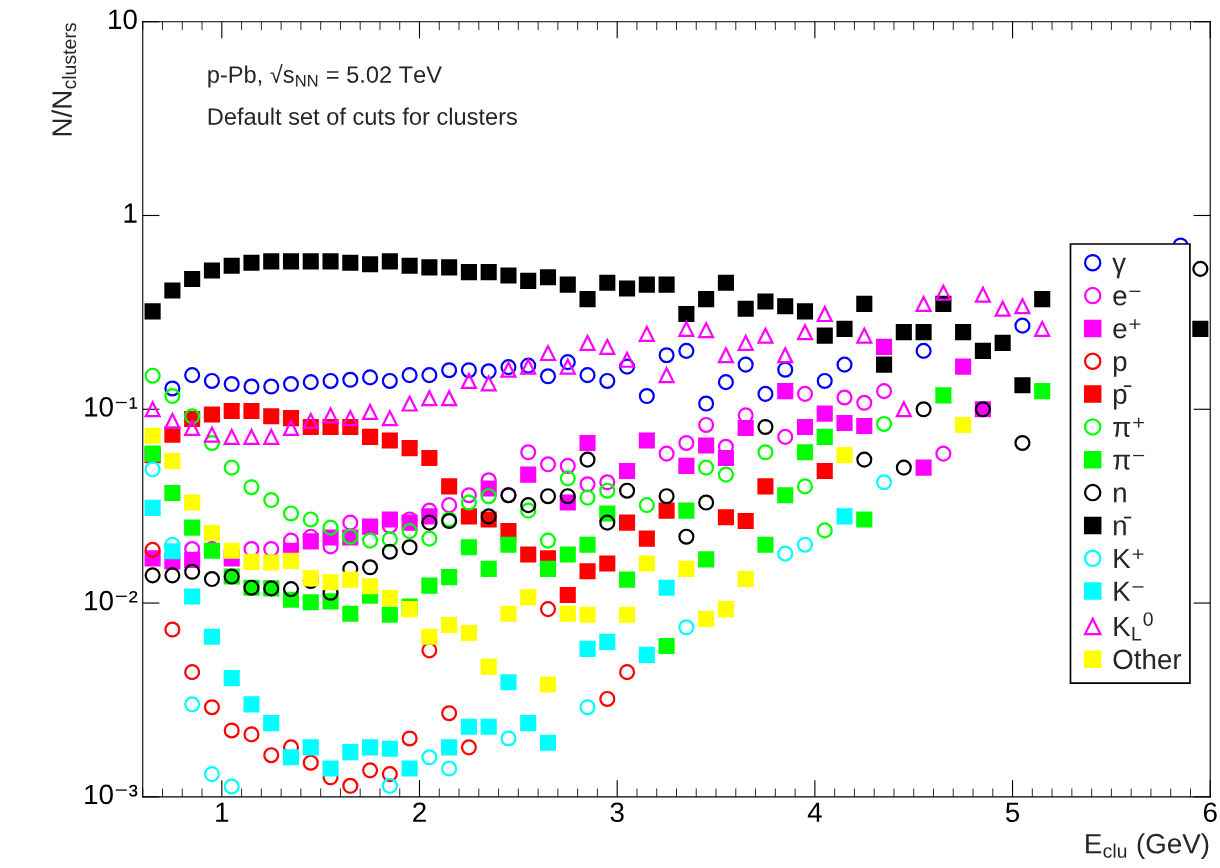 This screenshot has height=868, width=1220. What do you see at coordinates (362, 116) in the screenshot?
I see `annotation: Default set of cuts for clusters` at bounding box center [362, 116].